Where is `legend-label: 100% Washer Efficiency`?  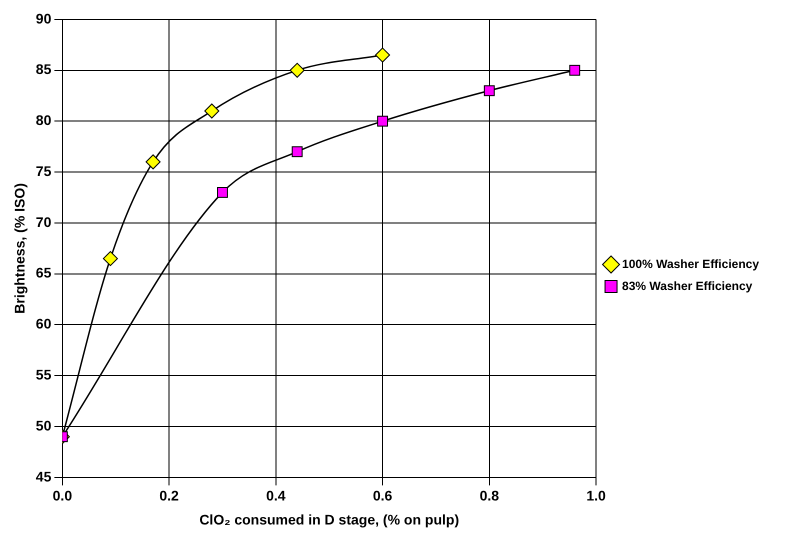 legend-label: 100% Washer Efficiency is located at coordinates (691, 263).